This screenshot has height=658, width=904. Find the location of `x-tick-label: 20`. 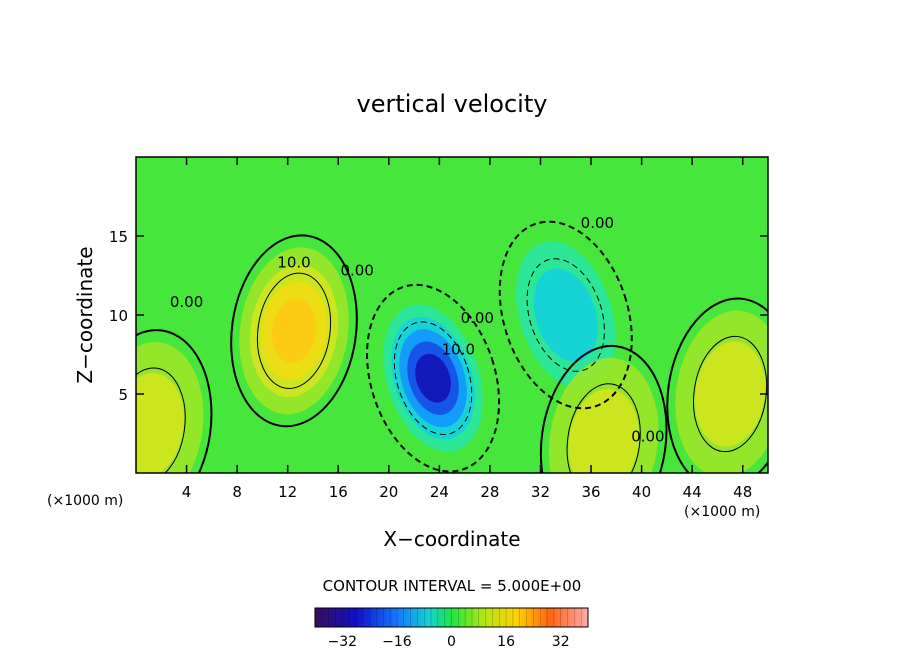

x-tick-label: 20 is located at coordinates (388, 492).